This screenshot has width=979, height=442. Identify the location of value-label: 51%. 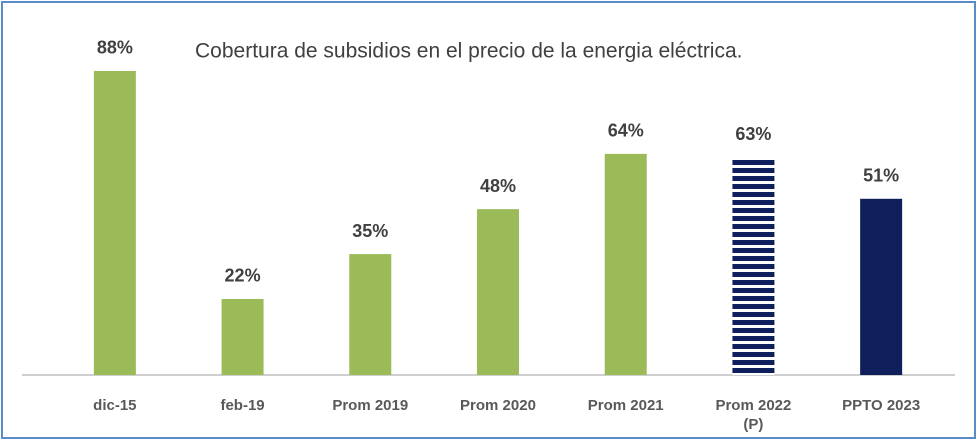
(881, 176).